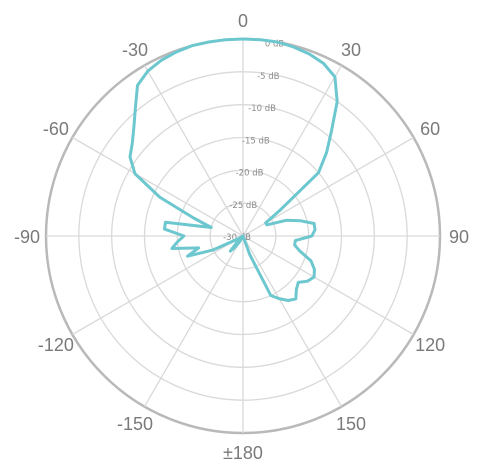  What do you see at coordinates (243, 453) in the screenshot?
I see `angle-tick-label: ±180` at bounding box center [243, 453].